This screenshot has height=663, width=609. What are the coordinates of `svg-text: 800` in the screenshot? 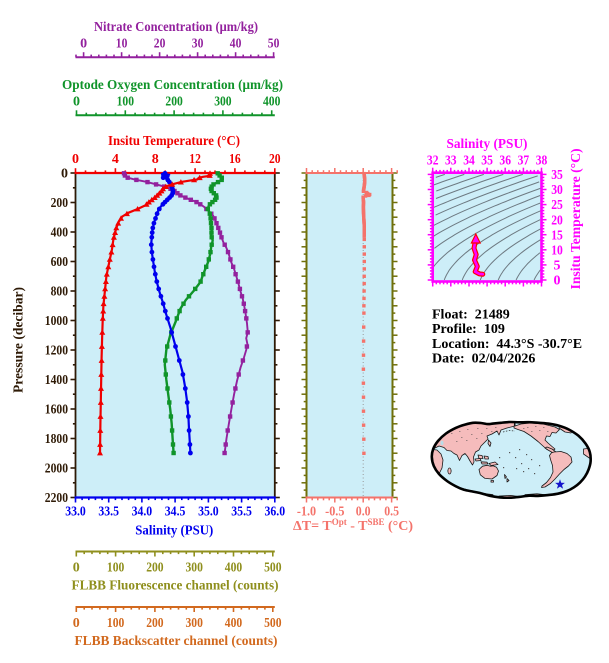 It's located at (59, 292).